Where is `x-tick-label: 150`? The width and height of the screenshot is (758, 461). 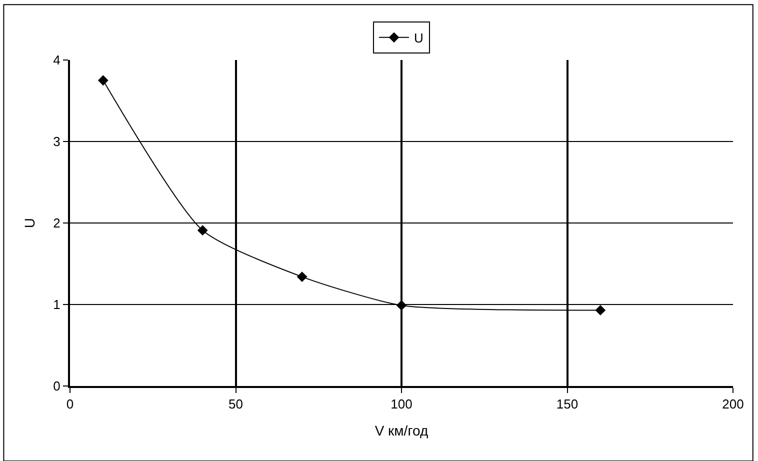 x-tick-label: 150 is located at coordinates (567, 404).